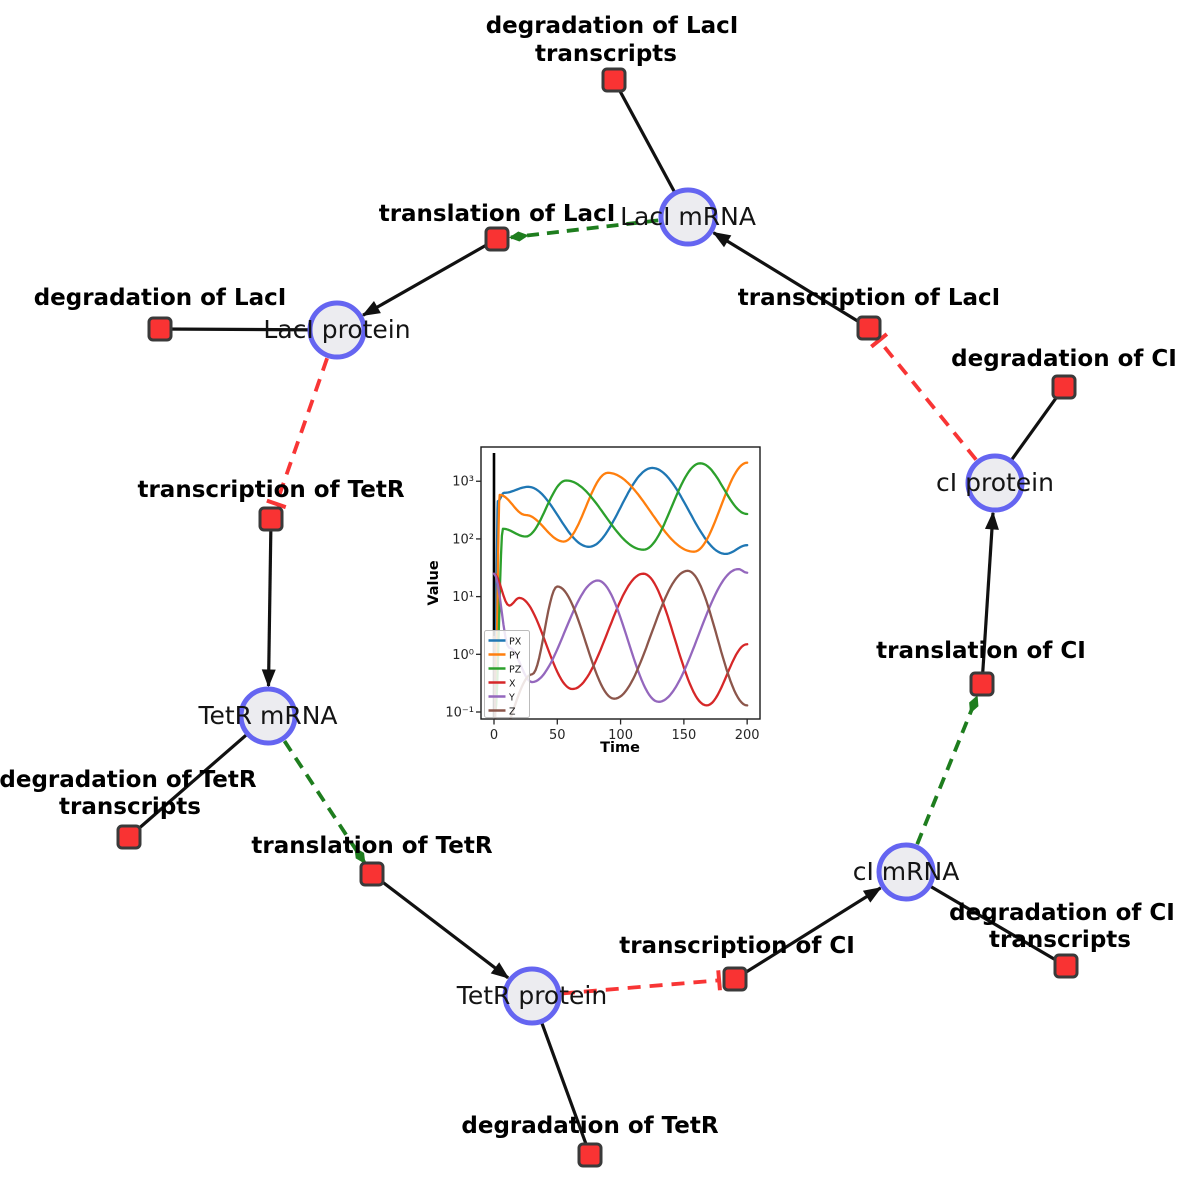 The image size is (1189, 1200). Describe the element at coordinates (515, 669) in the screenshot. I see `legend-label-PZ: PZ` at that location.